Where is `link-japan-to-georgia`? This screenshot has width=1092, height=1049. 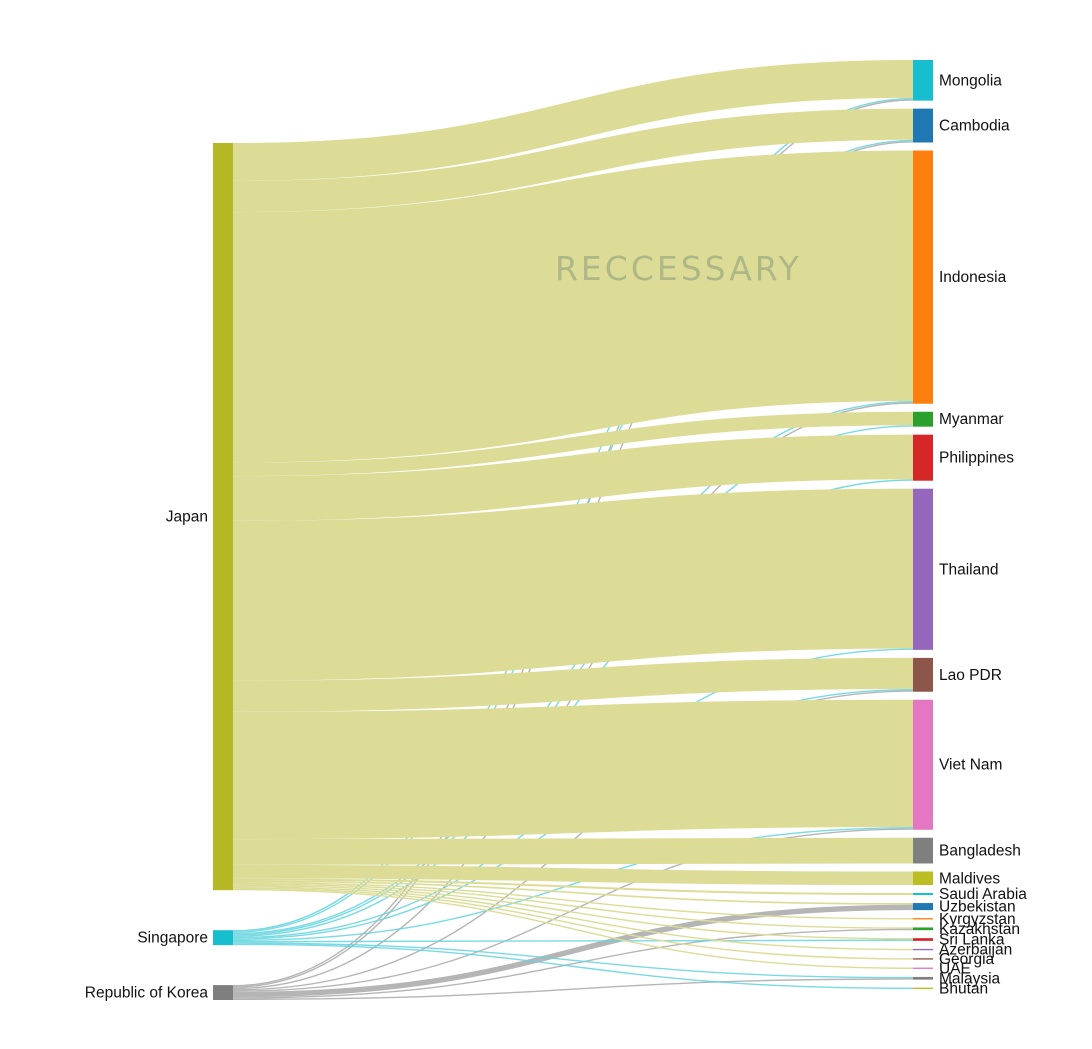 link-japan-to-georgia is located at coordinates (573, 923).